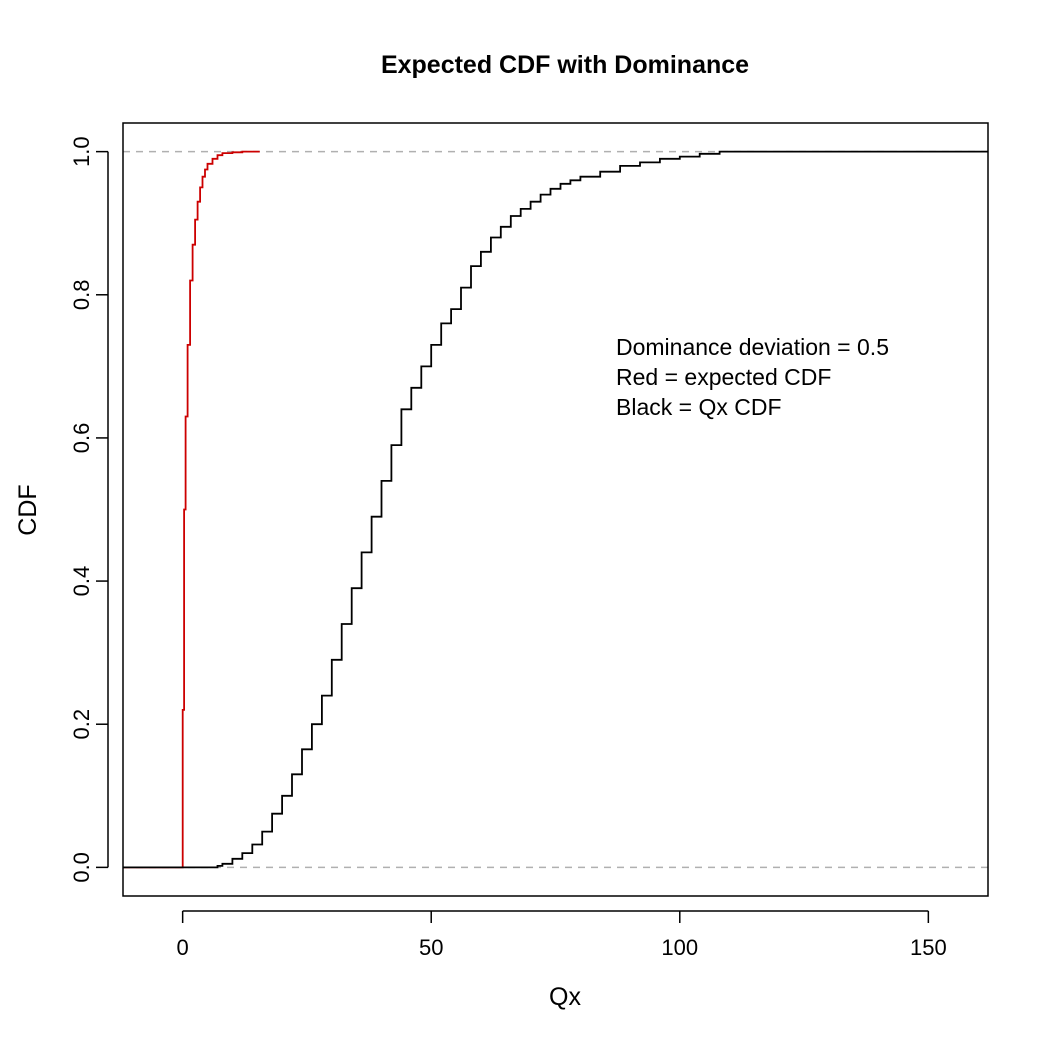 The image size is (1050, 1050). What do you see at coordinates (752, 347) in the screenshot?
I see `annotation-line-1: Dominance deviation = 0.5` at bounding box center [752, 347].